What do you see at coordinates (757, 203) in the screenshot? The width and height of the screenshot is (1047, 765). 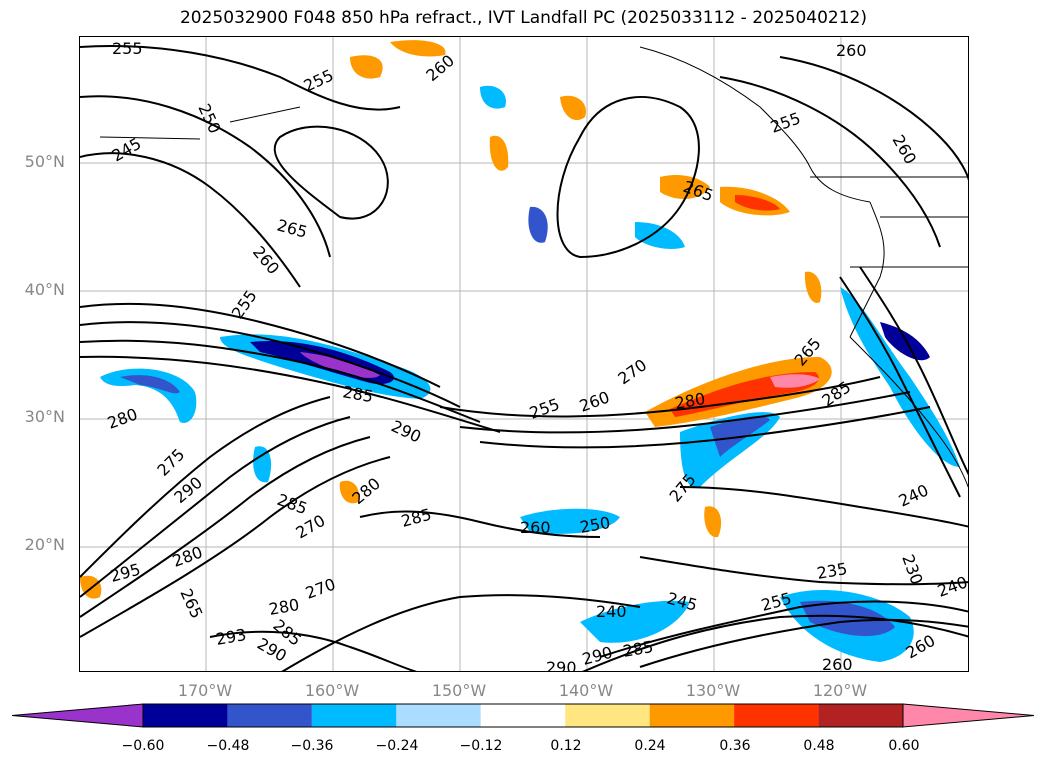 I see `blob-north-red3` at bounding box center [757, 203].